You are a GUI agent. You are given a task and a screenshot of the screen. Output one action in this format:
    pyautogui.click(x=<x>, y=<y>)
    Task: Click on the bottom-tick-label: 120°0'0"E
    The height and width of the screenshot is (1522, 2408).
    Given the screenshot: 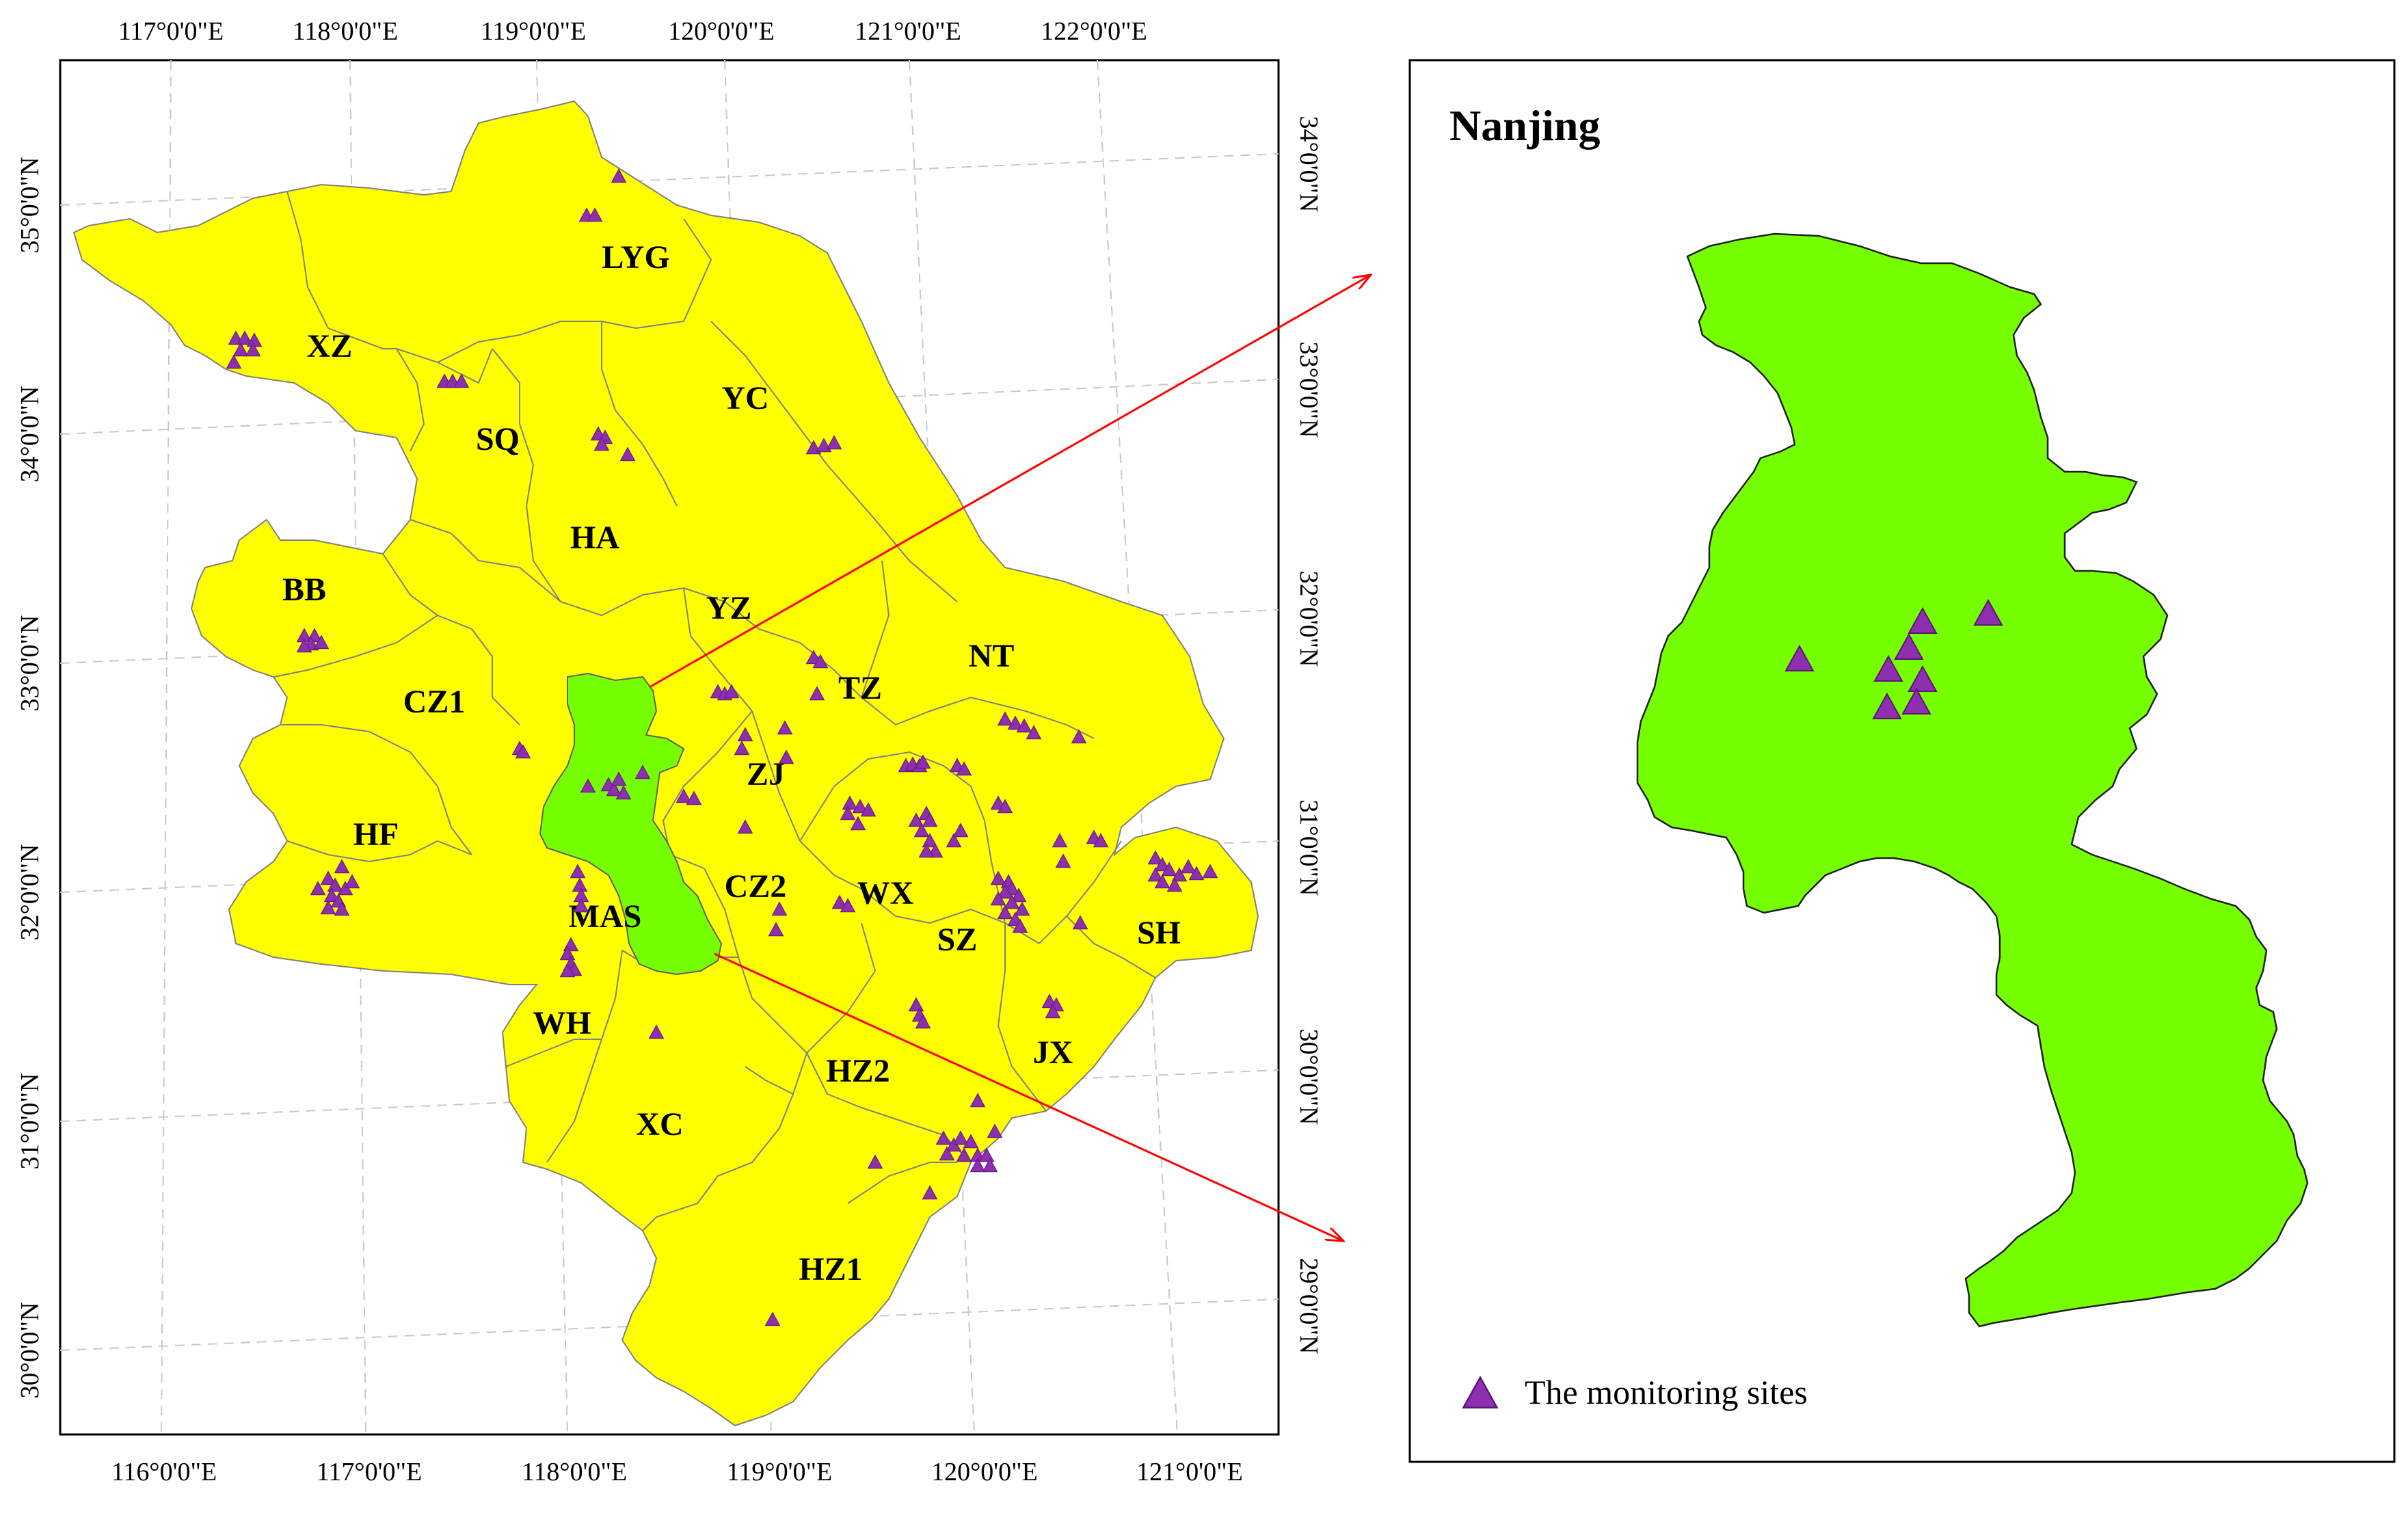 What is the action you would take?
    pyautogui.click(x=985, y=1472)
    